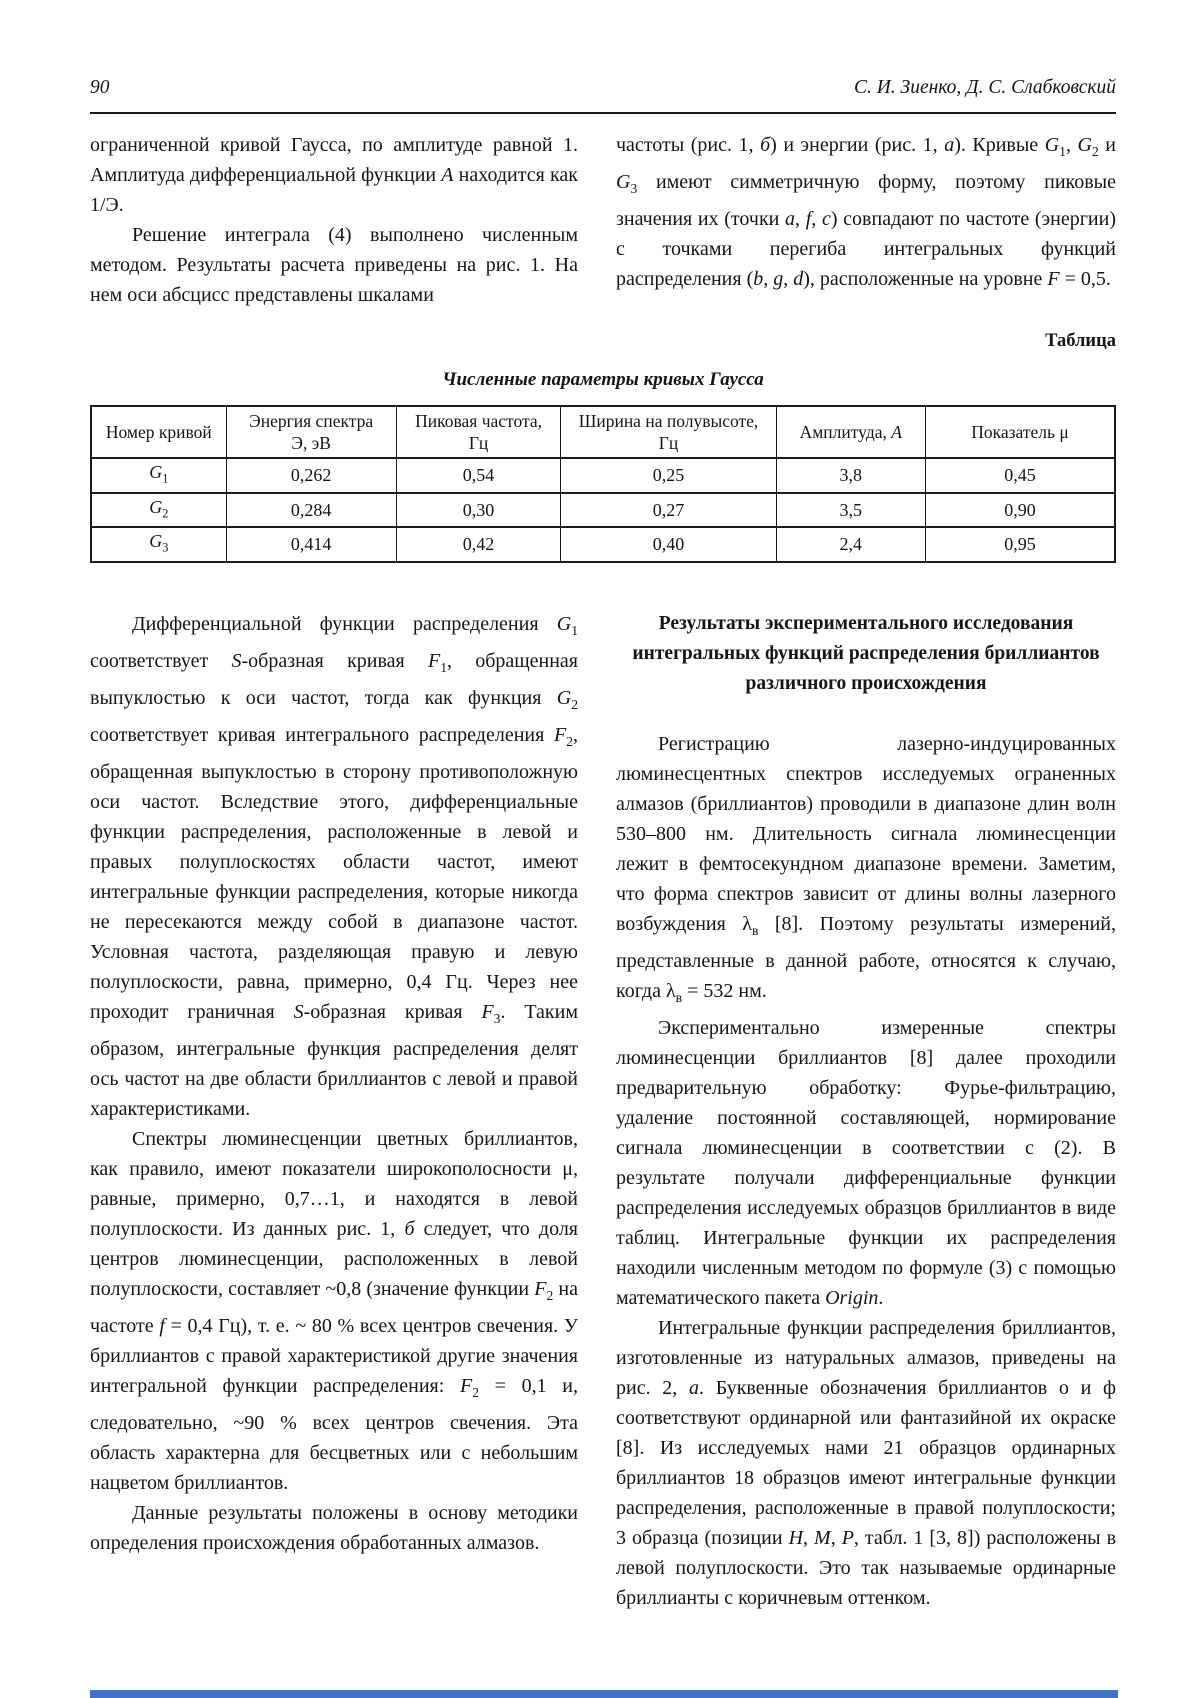 This screenshot has height=1698, width=1200. I want to click on table-label: Таблица, so click(1080, 341).